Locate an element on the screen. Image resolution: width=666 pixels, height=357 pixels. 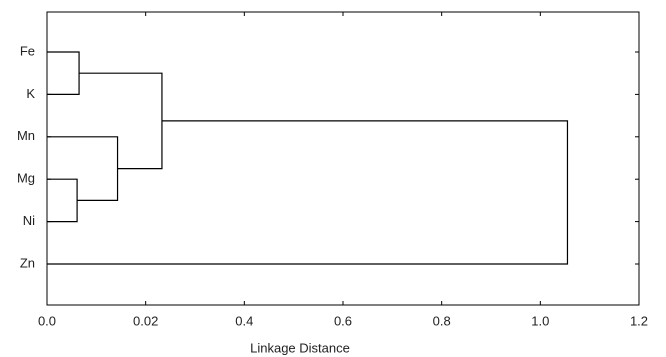
x-tick-label: 0.8 is located at coordinates (442, 320).